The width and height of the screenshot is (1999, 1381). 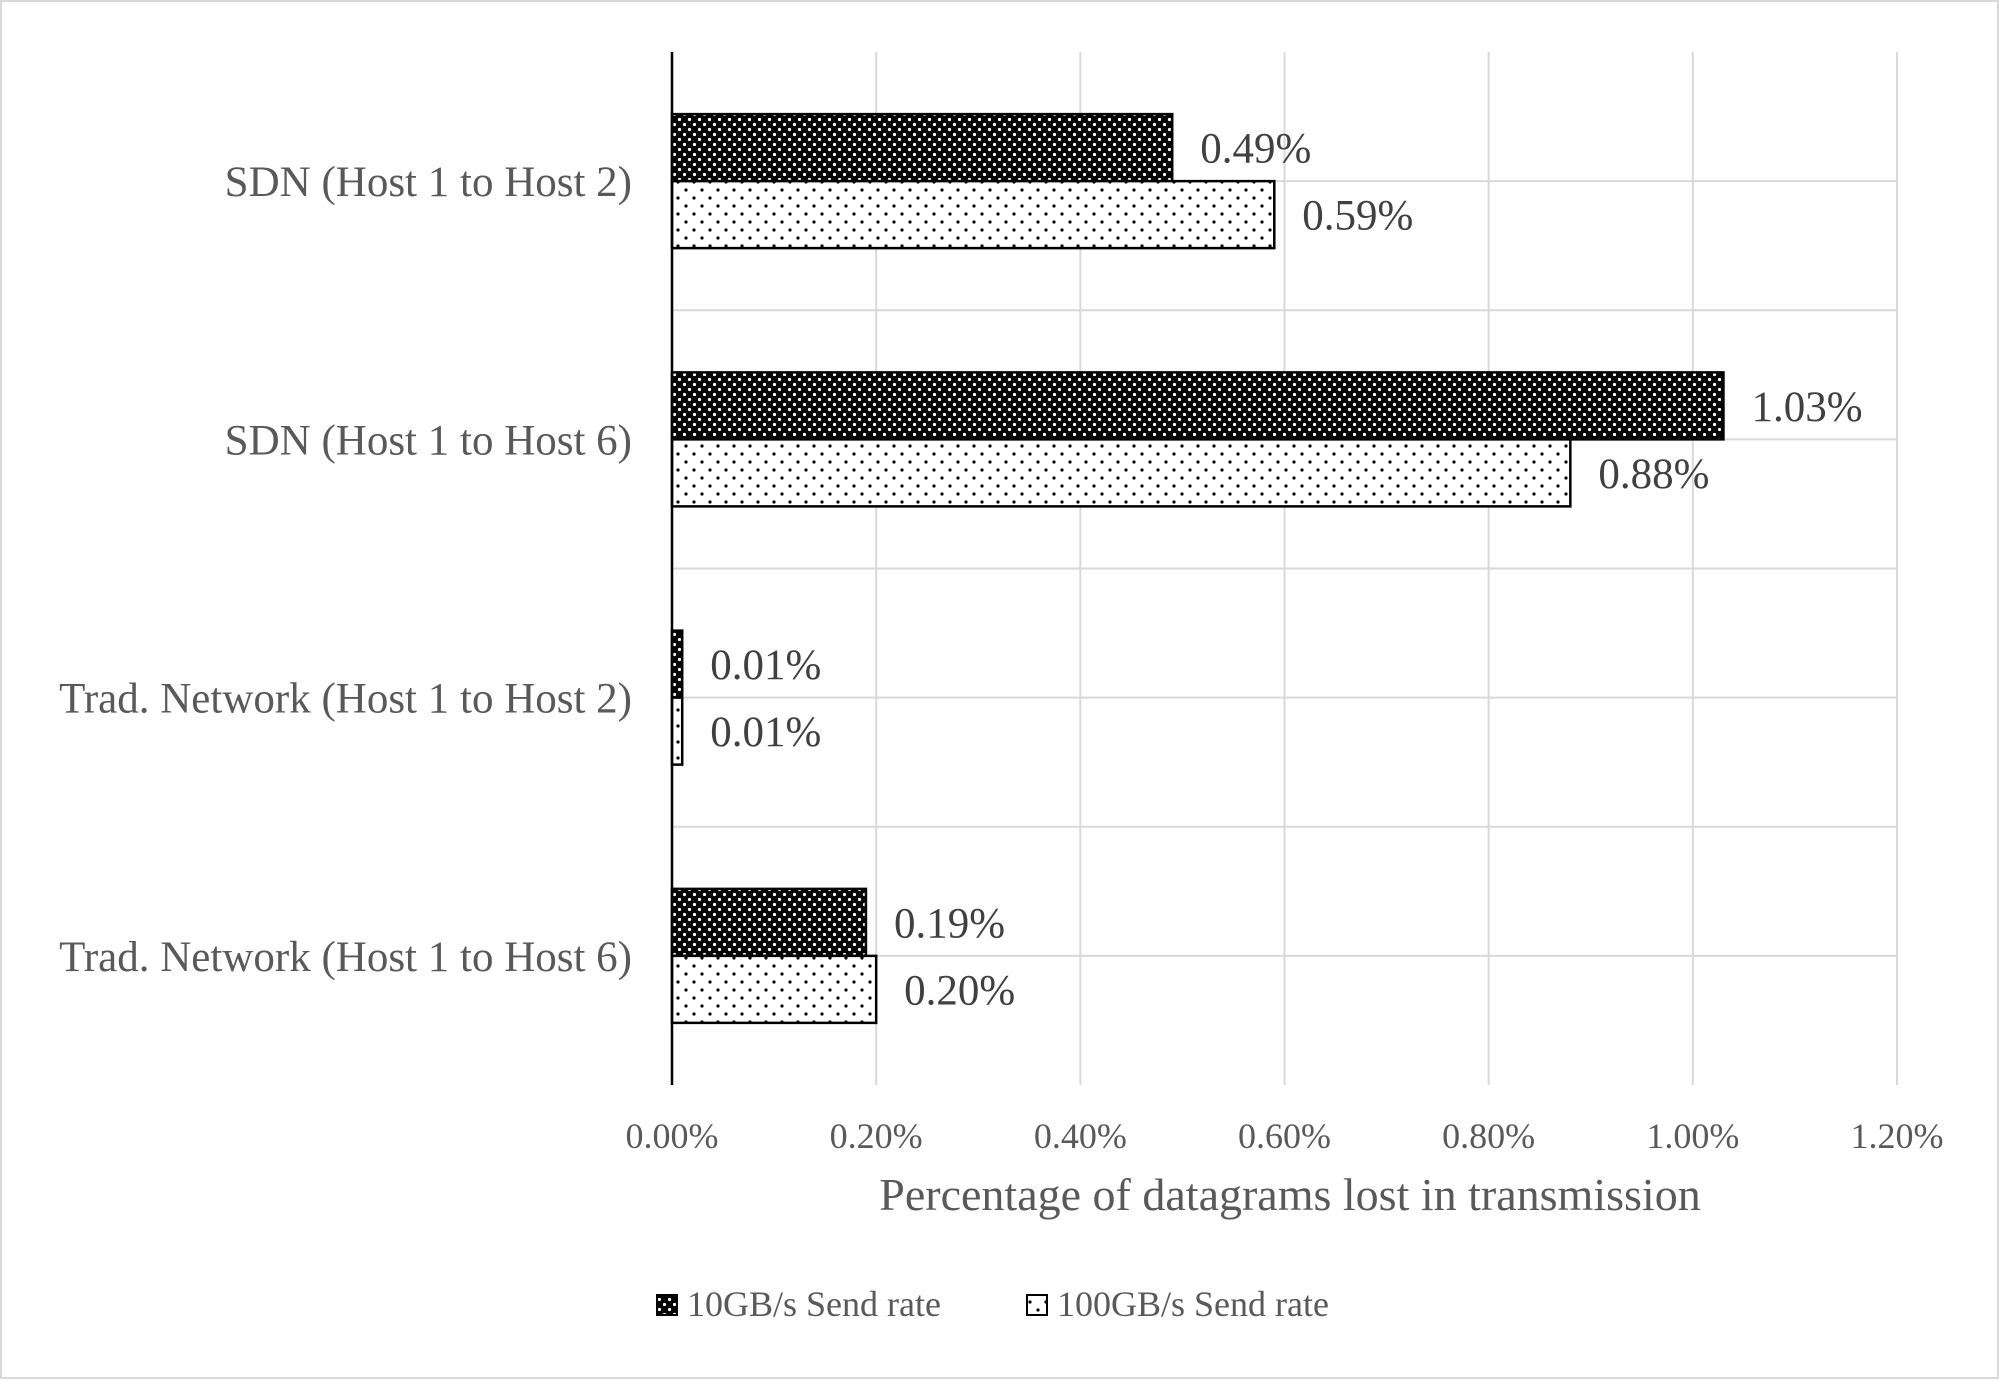 I want to click on legend: 10GB/s Send rate 100GB/s Send rate, so click(x=992, y=1304).